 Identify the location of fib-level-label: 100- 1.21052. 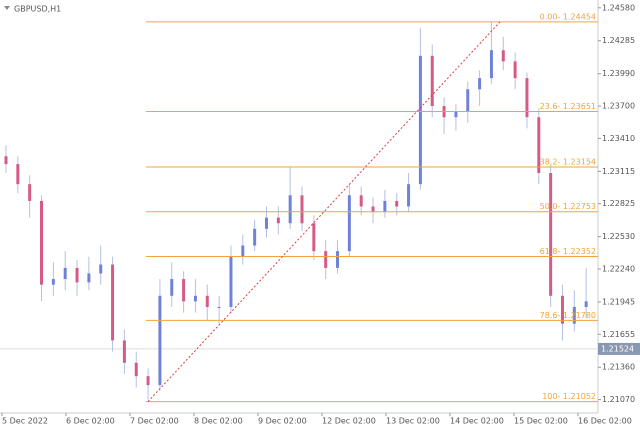
(569, 396).